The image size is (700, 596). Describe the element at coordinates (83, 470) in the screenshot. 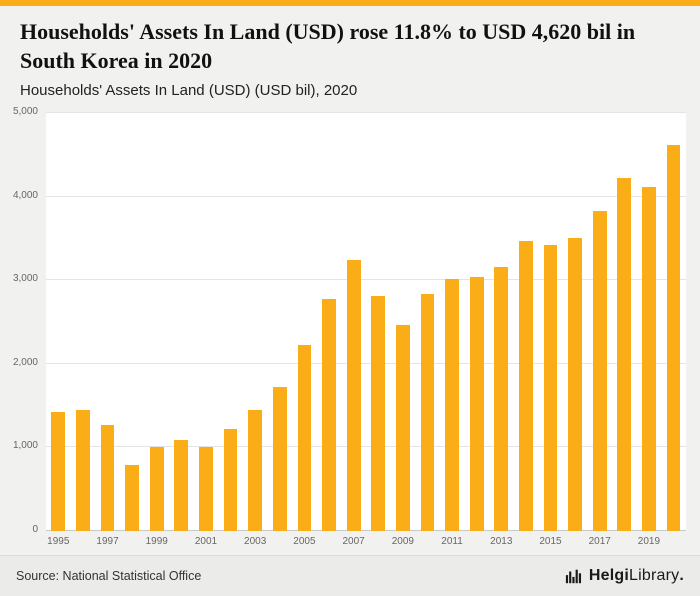

I see `bar-1996` at that location.